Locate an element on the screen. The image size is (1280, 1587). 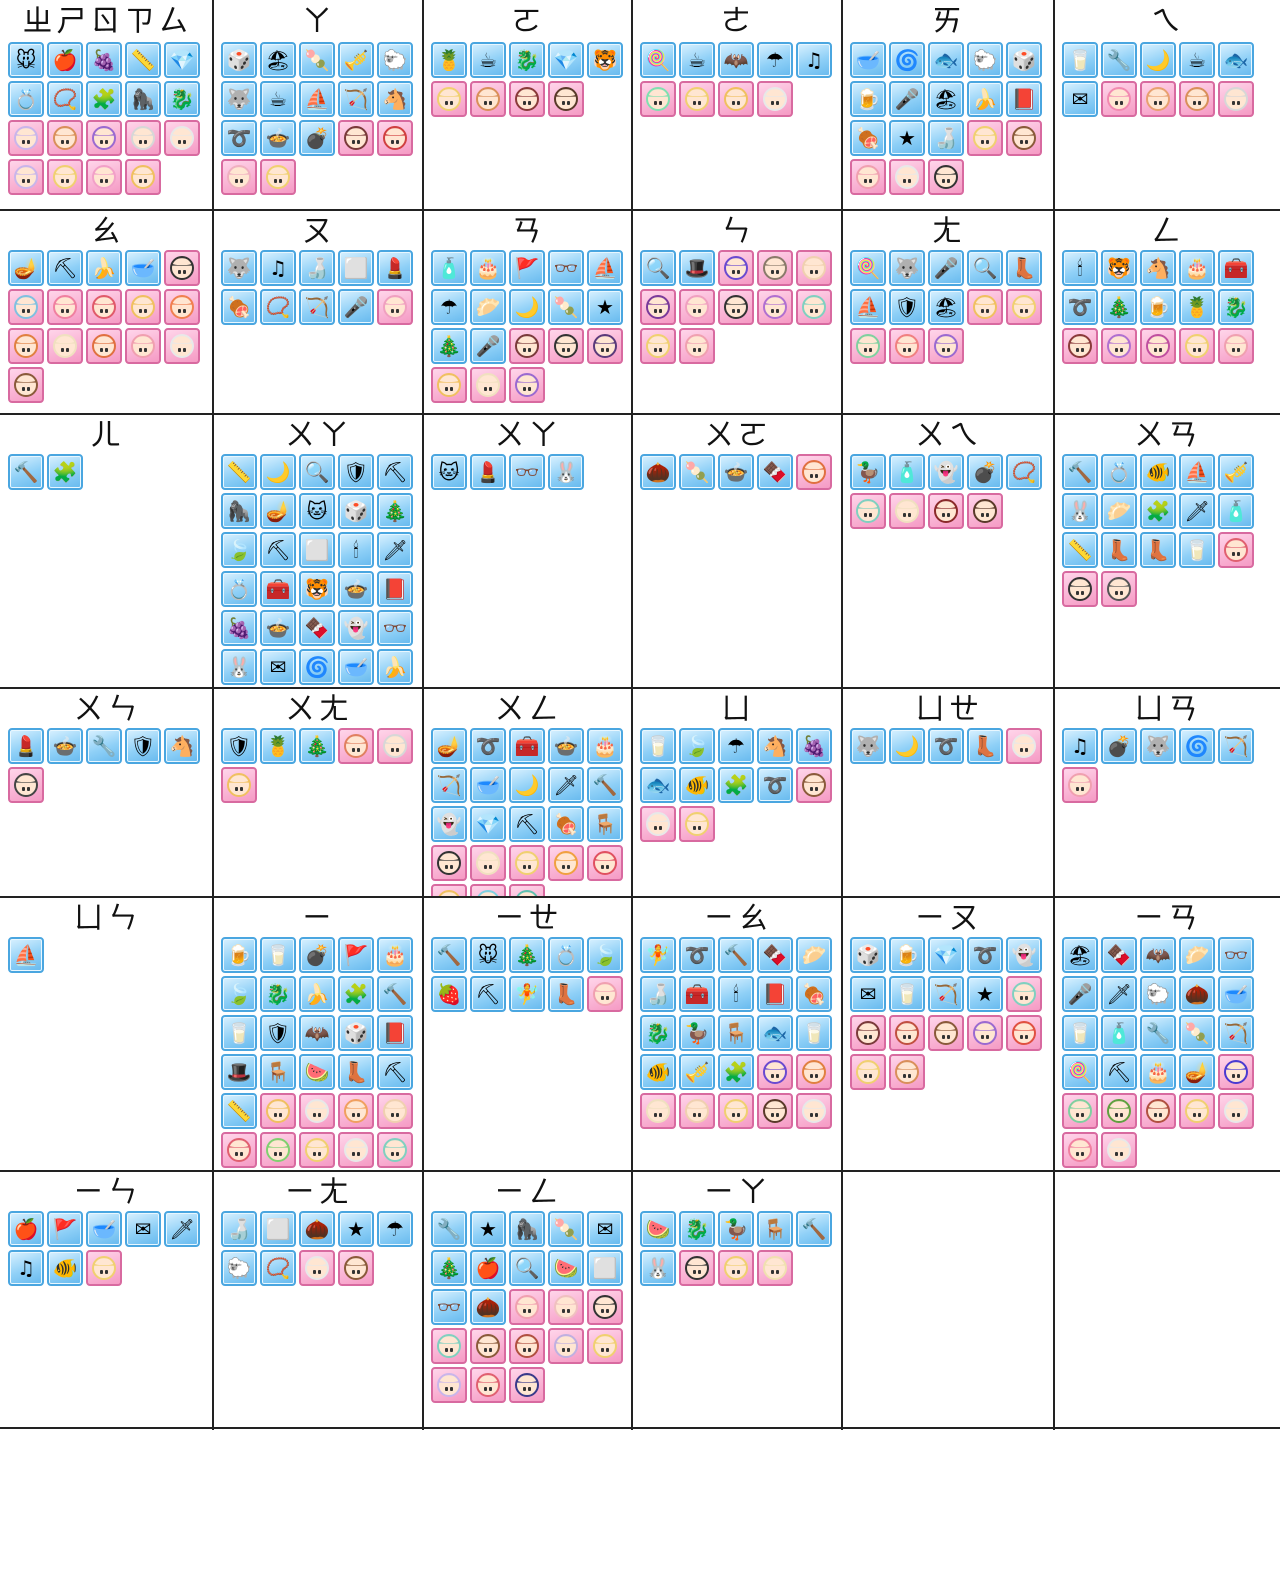
bopomofo-cell: ㄦ 🔨 🧩 is located at coordinates (107, 552).